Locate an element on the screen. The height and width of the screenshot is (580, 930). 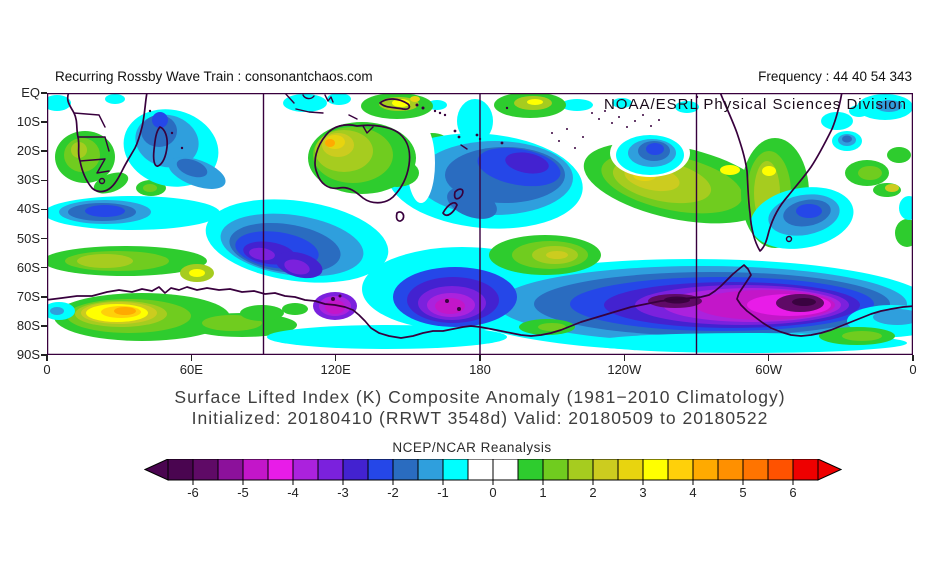
header-right-text: Frequency : 44 40 54 343 is located at coordinates (835, 76).